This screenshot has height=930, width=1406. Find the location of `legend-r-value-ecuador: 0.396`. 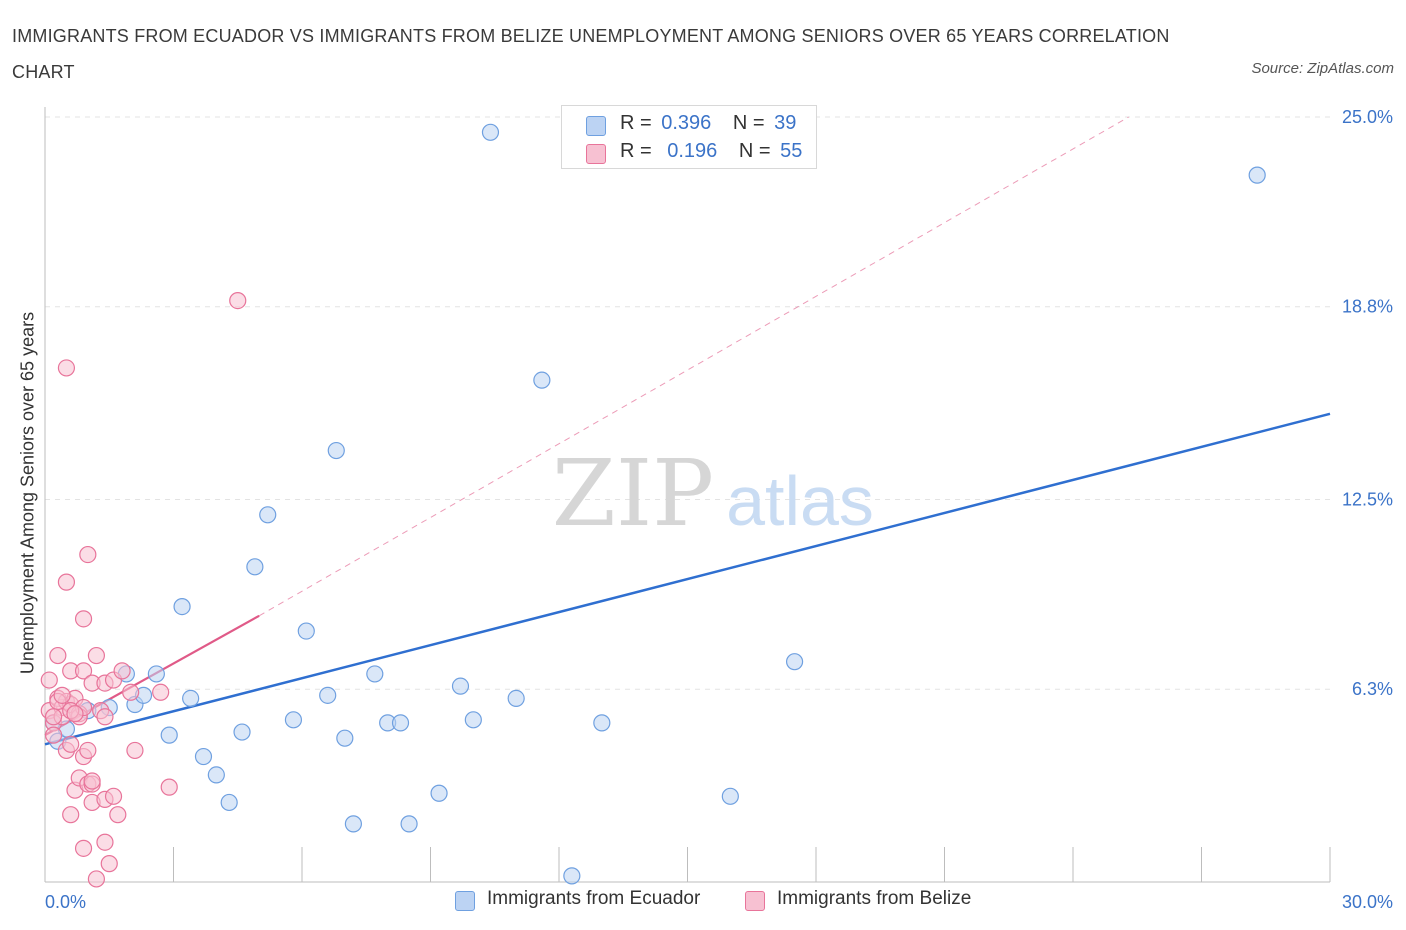

legend-r-value-ecuador: 0.396 is located at coordinates (686, 123).